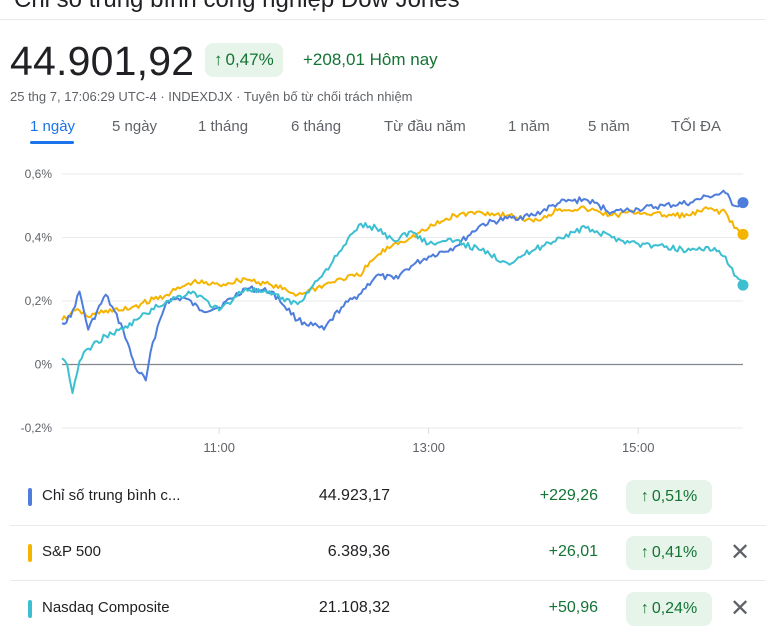 Image resolution: width=766 pixels, height=636 pixels. I want to click on percent-change-value: 0,47%, so click(249, 59).